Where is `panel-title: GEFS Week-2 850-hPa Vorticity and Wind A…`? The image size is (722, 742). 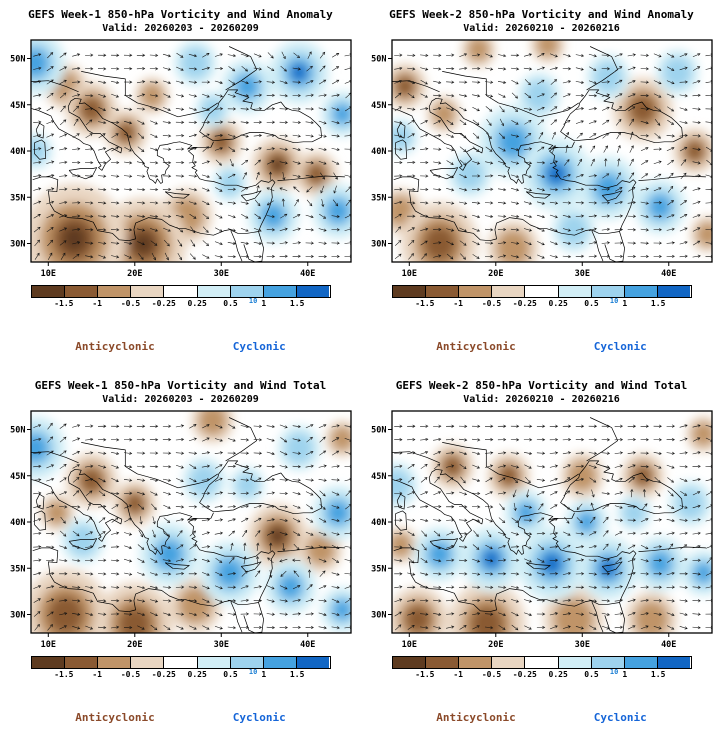
panel-title: GEFS Week-2 850-hPa Vorticity and Wind A… is located at coordinates (541, 14).